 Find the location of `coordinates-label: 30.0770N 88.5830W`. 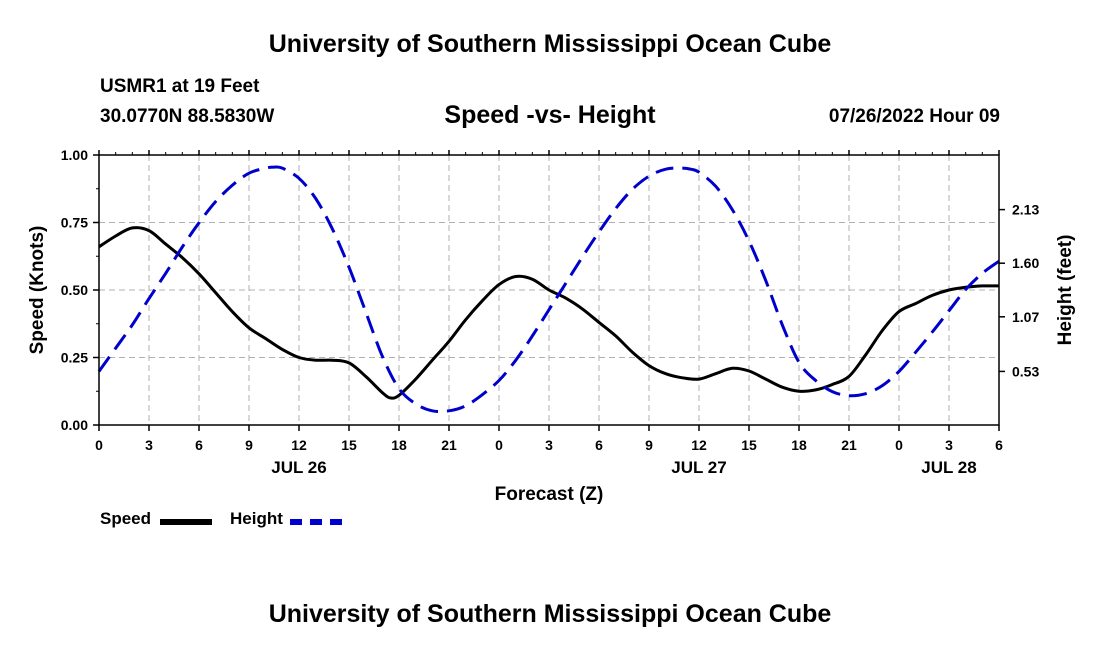

coordinates-label: 30.0770N 88.5830W is located at coordinates (187, 116).